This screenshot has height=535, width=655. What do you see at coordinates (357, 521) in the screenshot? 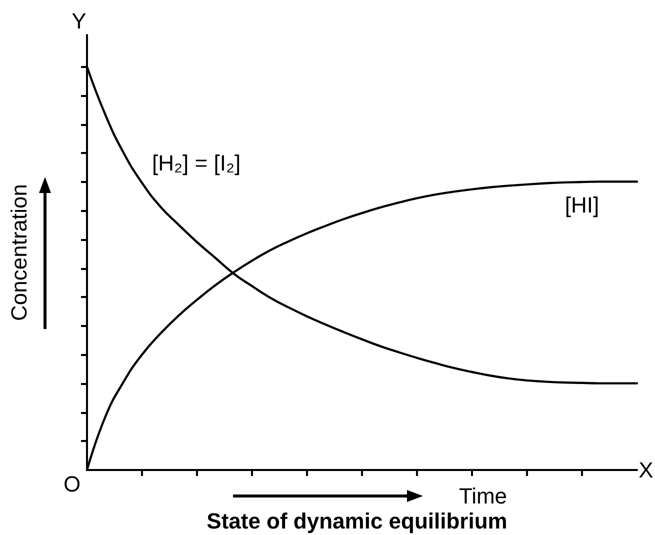
I see `text: State of dynamic equilibrium` at bounding box center [357, 521].